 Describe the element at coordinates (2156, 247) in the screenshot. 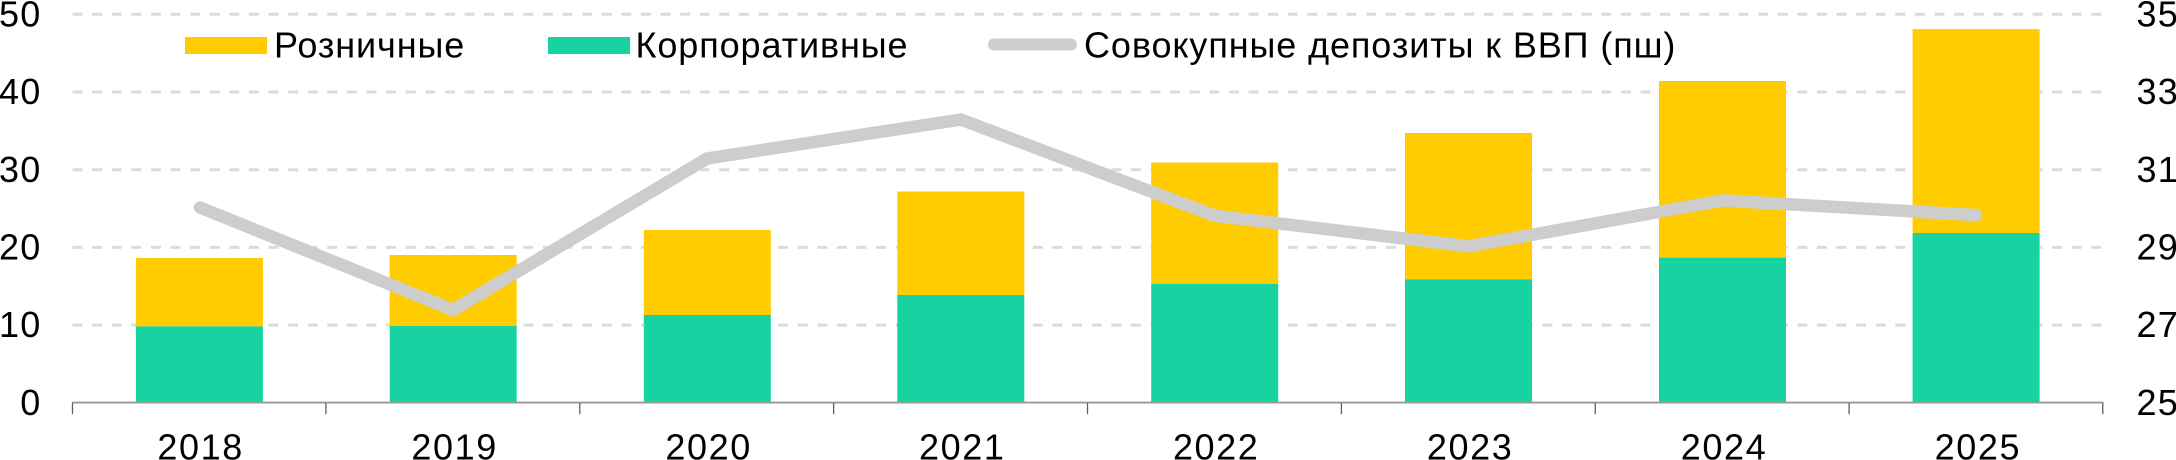

I see `svg-text: 29` at that location.